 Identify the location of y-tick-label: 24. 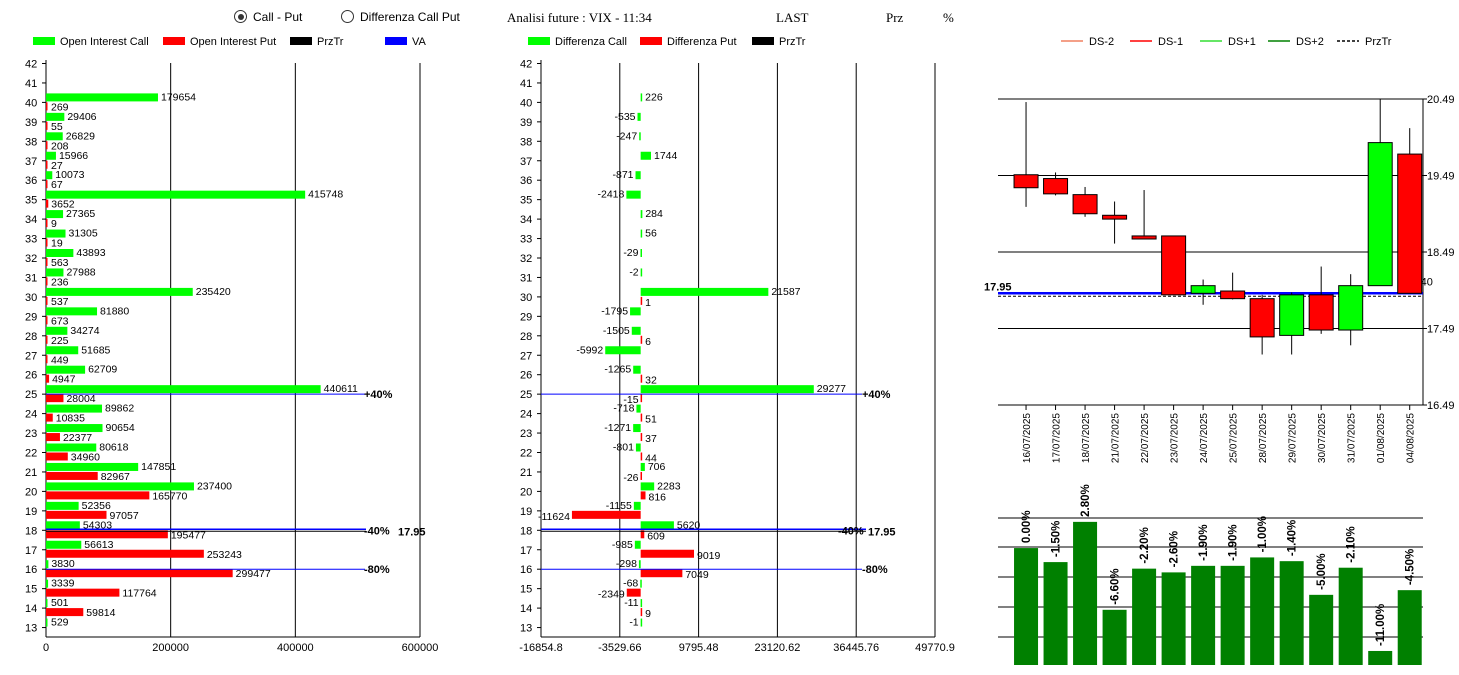
(31, 415).